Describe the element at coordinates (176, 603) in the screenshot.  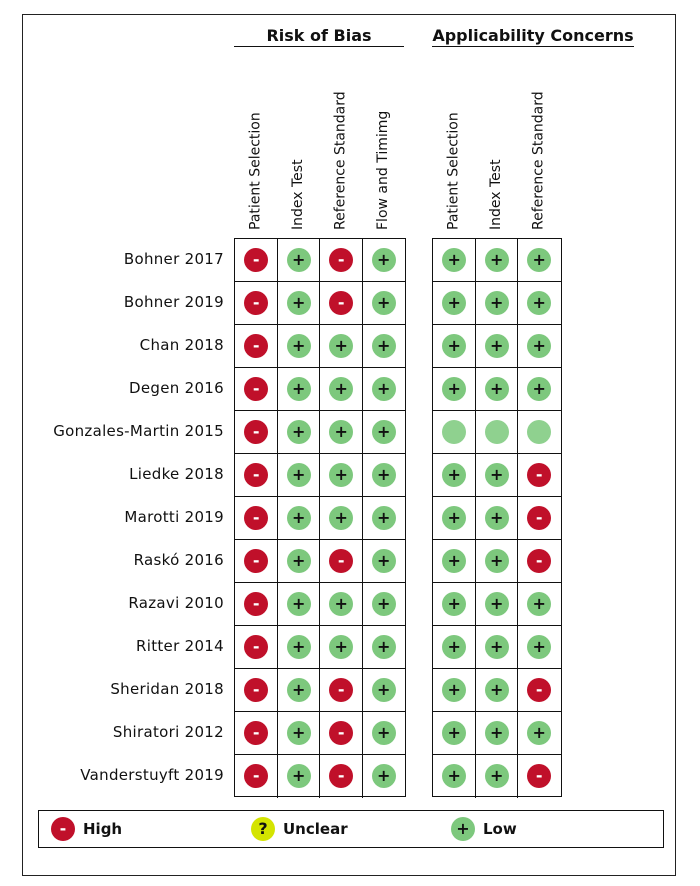
I see `study-label: Razavi 2010` at that location.